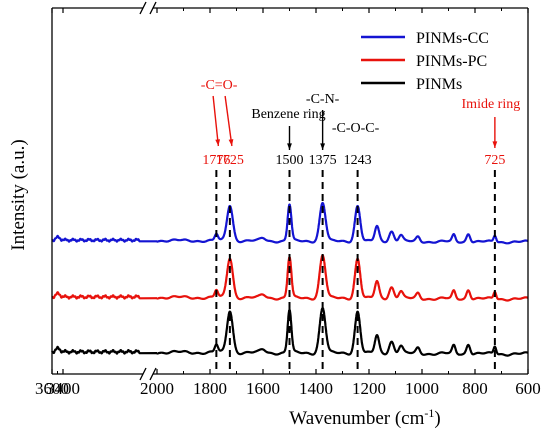 The height and width of the screenshot is (440, 550). What do you see at coordinates (290, 160) in the screenshot?
I see `peak-label-1500: 1500` at bounding box center [290, 160].